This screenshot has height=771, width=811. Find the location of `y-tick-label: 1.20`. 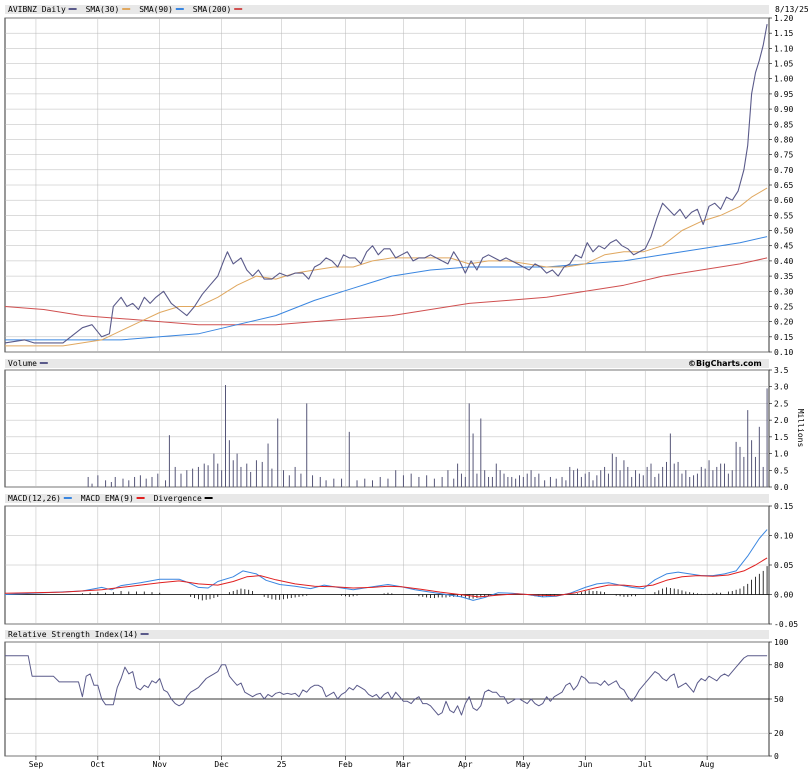

y-tick-label: 1.20 is located at coordinates (783, 18).